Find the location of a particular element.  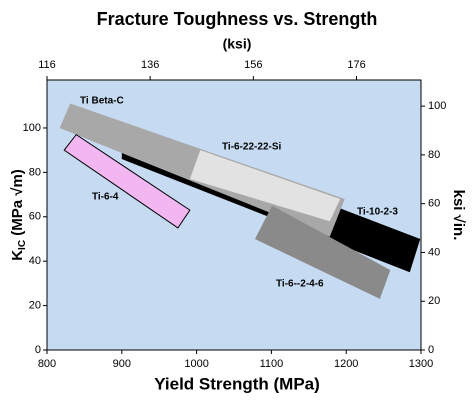

x-tick-label: 1200 is located at coordinates (346, 364).